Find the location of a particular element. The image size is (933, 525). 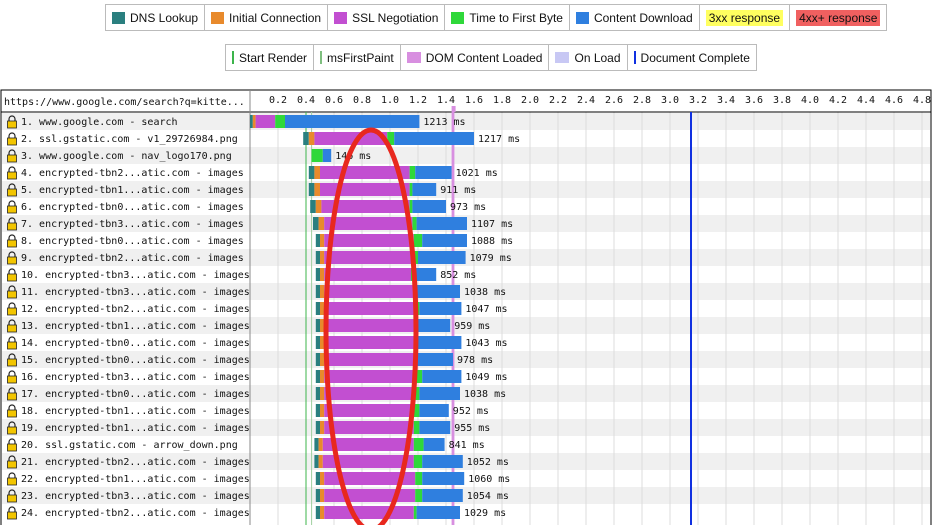

axis-tick-label: 0.6 is located at coordinates (334, 100).